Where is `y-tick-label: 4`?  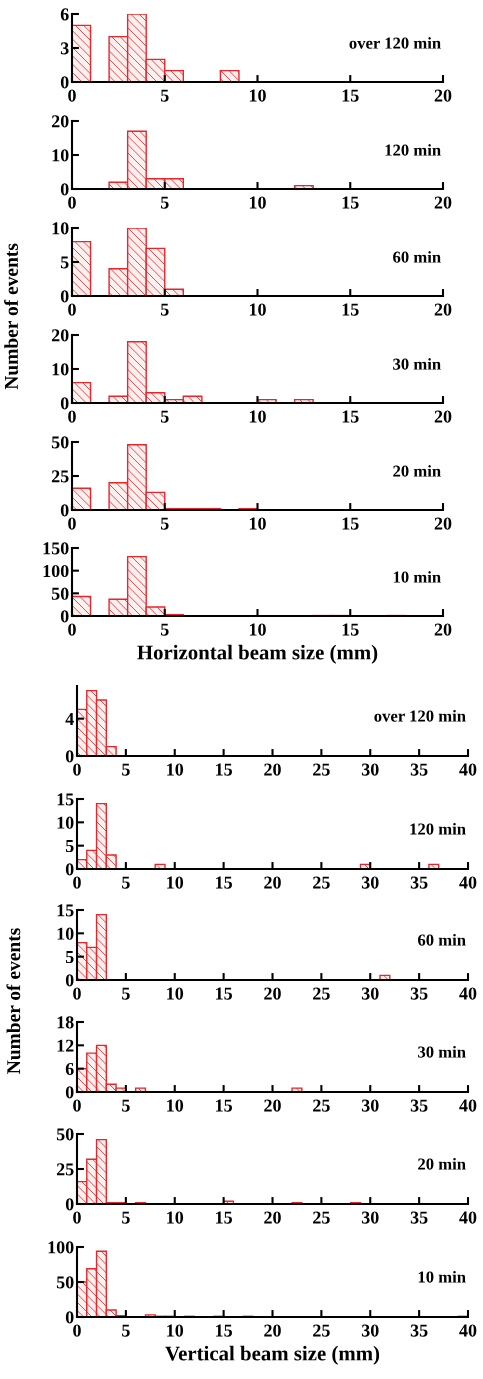
y-tick-label: 4 is located at coordinates (69, 719).